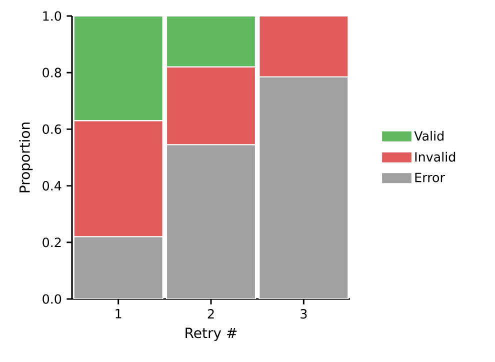 This screenshot has height=362, width=495. I want to click on y-tick-label: 0.0, so click(52, 299).